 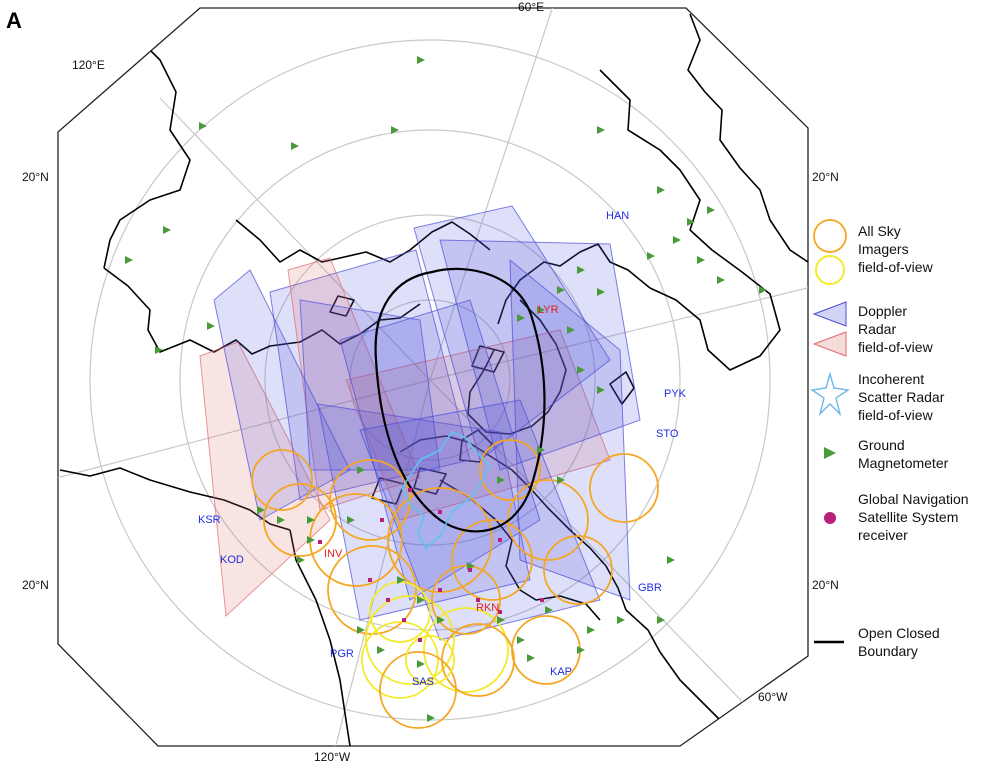 I want to click on panel-label: A, so click(x=14, y=20).